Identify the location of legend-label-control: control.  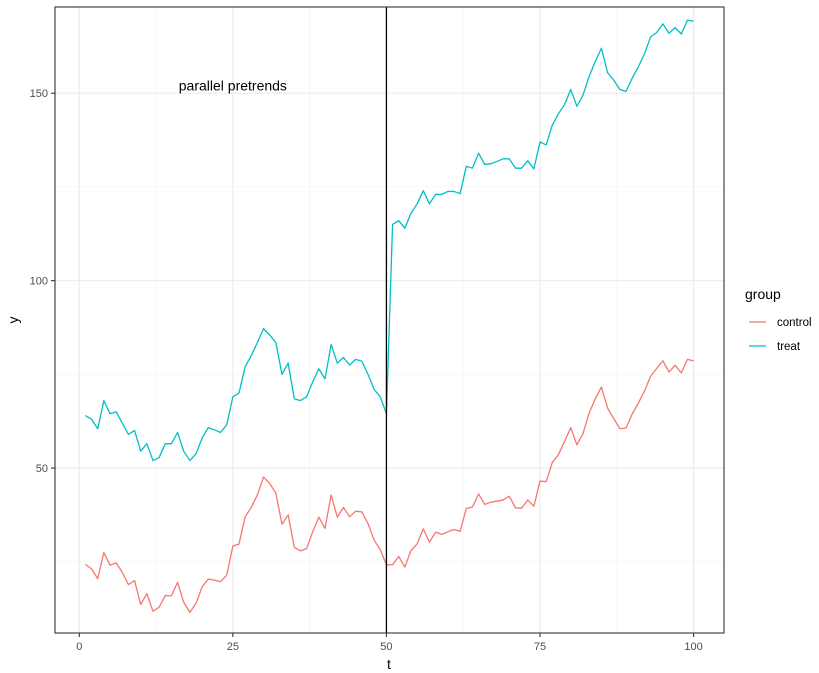
(794, 323).